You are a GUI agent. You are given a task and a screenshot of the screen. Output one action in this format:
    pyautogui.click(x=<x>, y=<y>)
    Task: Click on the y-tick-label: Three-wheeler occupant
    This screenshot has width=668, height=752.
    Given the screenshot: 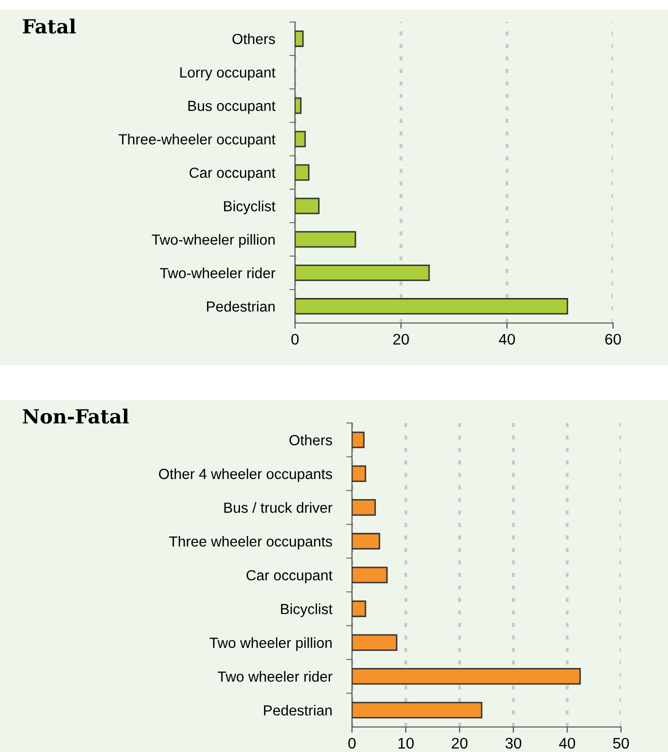 What is the action you would take?
    pyautogui.click(x=197, y=141)
    